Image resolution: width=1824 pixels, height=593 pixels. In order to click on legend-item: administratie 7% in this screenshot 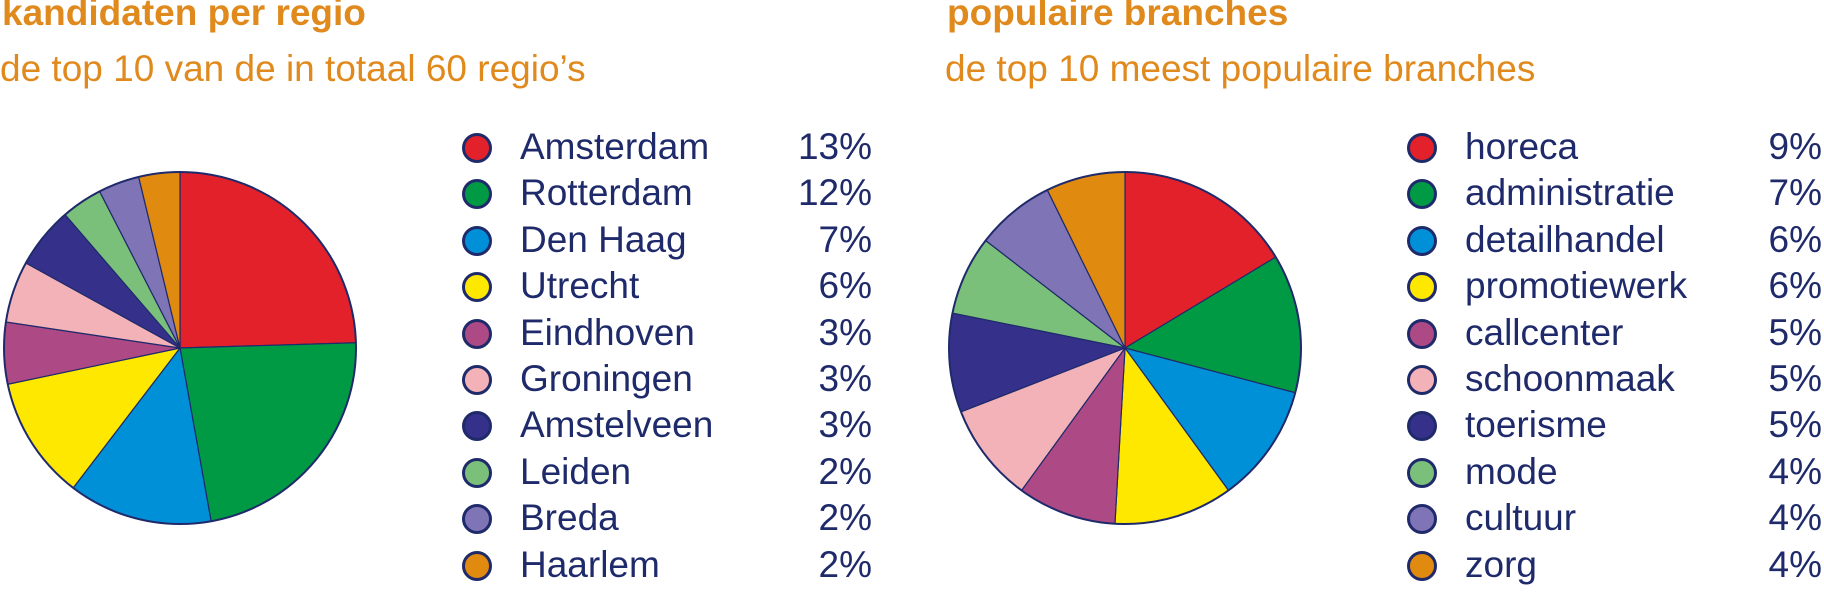, I will do `click(1614, 196)`.